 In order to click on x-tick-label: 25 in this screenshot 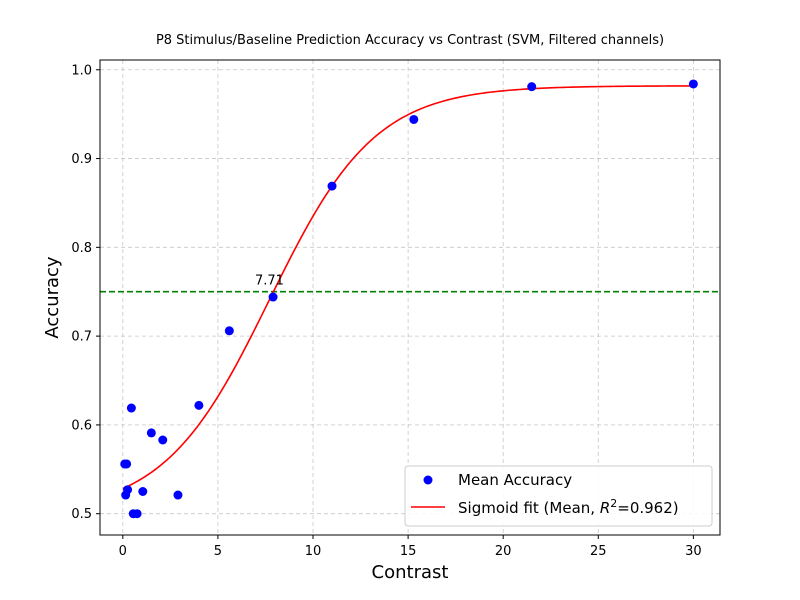, I will do `click(598, 551)`.